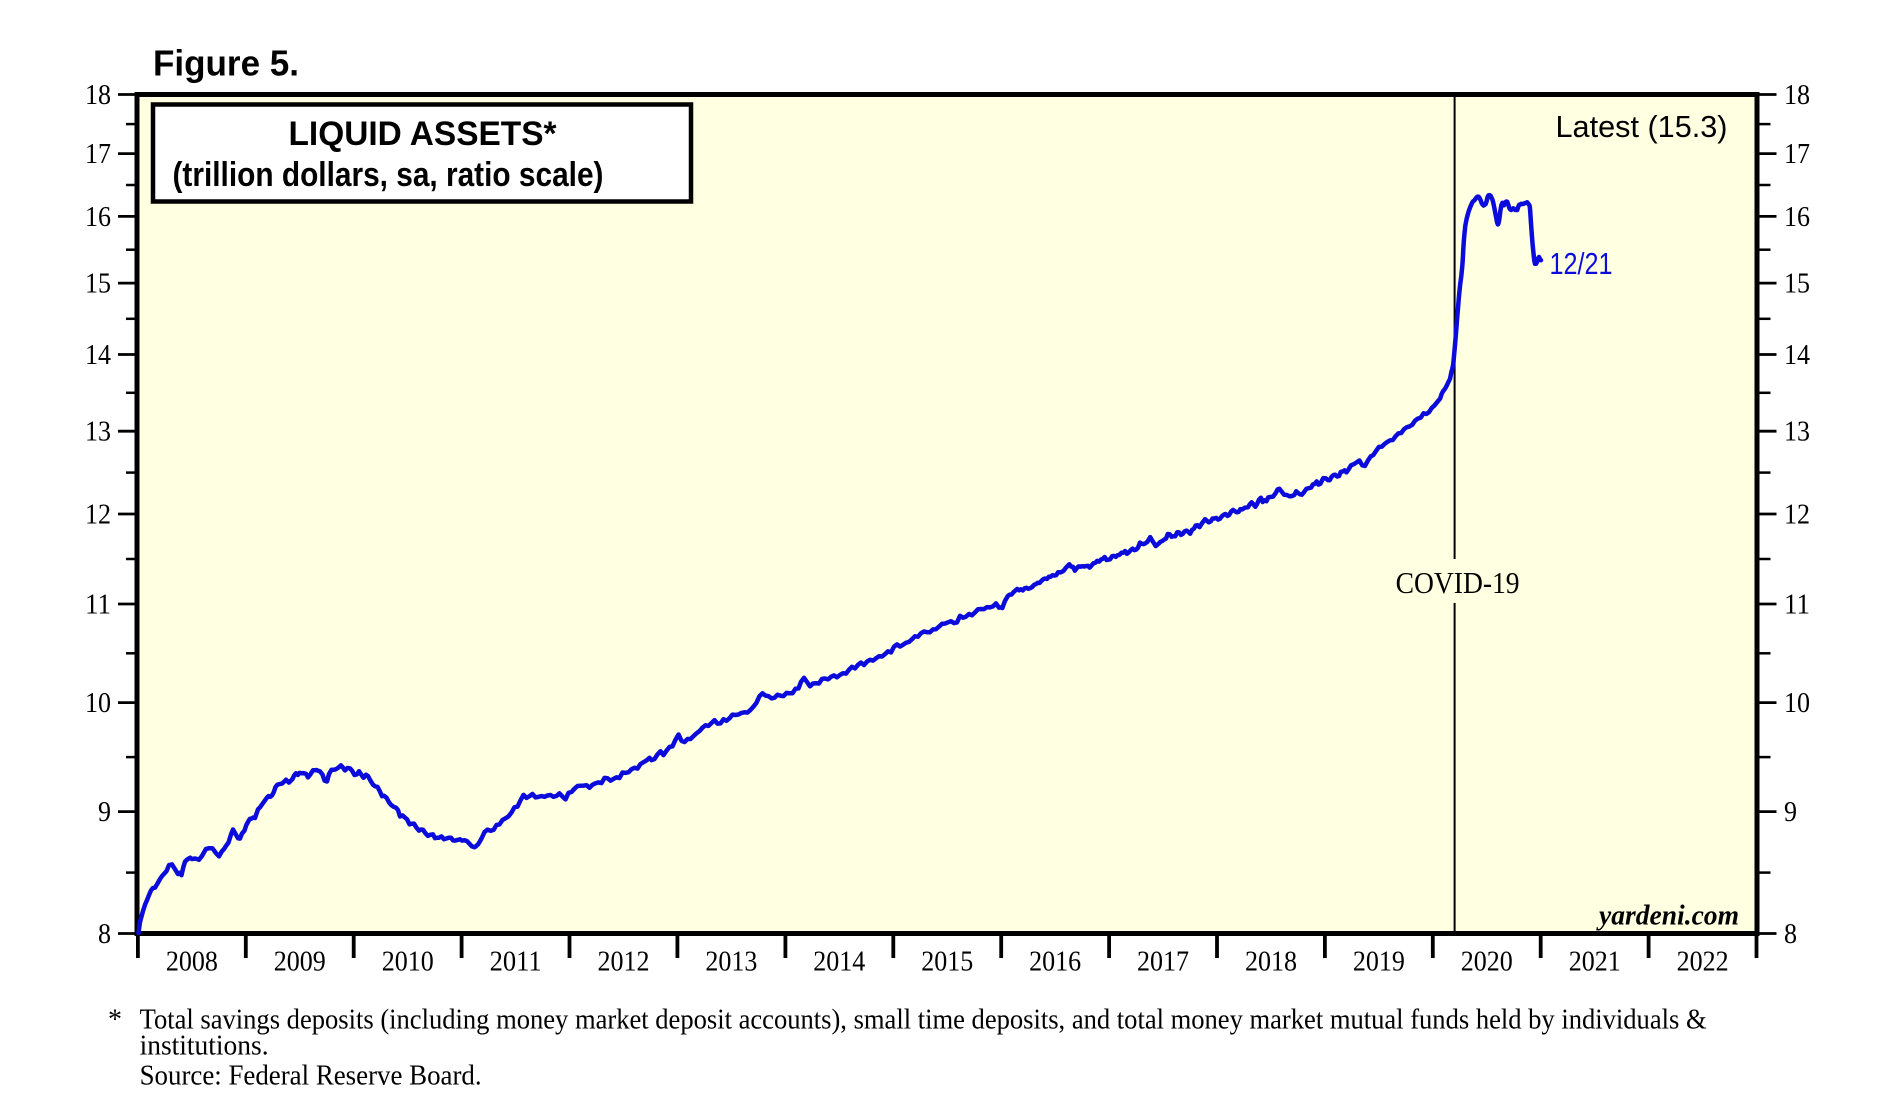 The width and height of the screenshot is (1878, 1111). I want to click on svg-text: Latest (15.3), so click(1642, 126).